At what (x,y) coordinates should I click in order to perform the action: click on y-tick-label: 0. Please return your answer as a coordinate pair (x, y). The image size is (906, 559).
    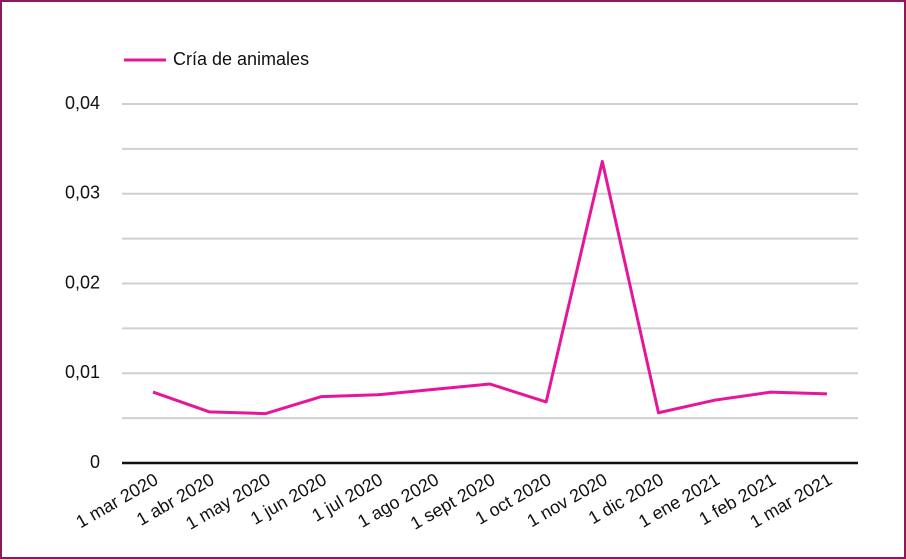
    Looking at the image, I should click on (95, 462).